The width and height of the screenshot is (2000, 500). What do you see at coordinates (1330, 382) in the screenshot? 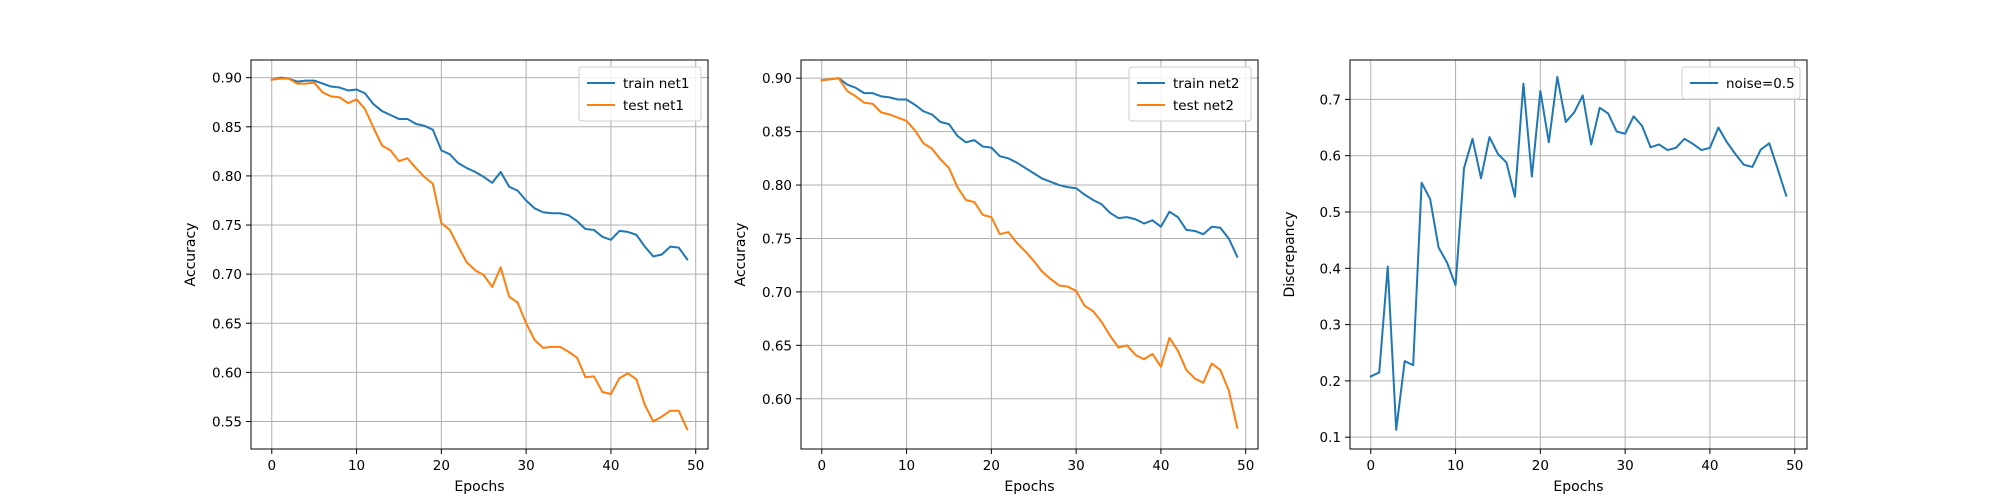
I see `y-tick-label: 0.2` at bounding box center [1330, 382].